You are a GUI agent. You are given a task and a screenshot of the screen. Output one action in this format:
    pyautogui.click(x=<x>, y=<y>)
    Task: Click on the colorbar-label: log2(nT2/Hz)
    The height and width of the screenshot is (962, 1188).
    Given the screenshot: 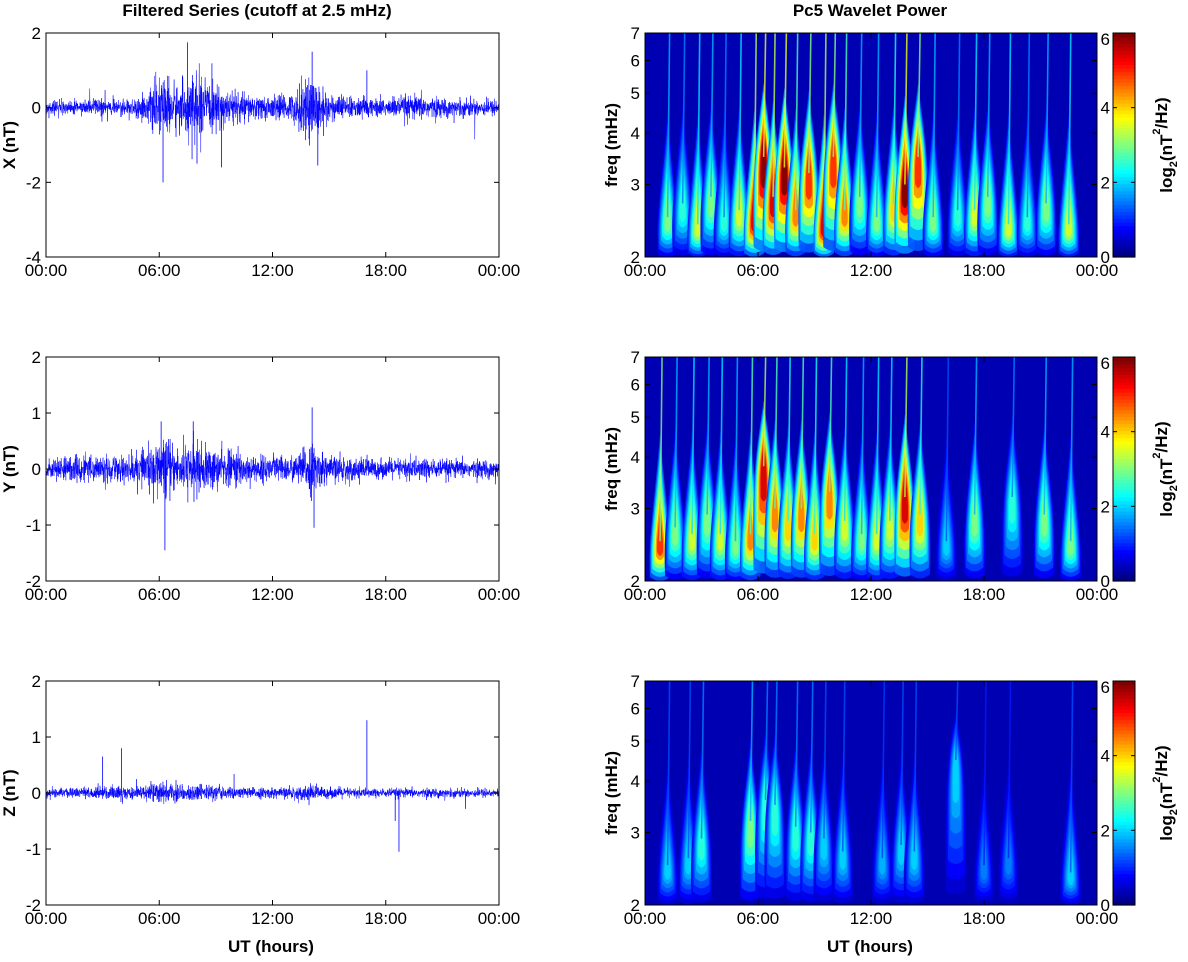 What is the action you would take?
    pyautogui.click(x=1165, y=144)
    